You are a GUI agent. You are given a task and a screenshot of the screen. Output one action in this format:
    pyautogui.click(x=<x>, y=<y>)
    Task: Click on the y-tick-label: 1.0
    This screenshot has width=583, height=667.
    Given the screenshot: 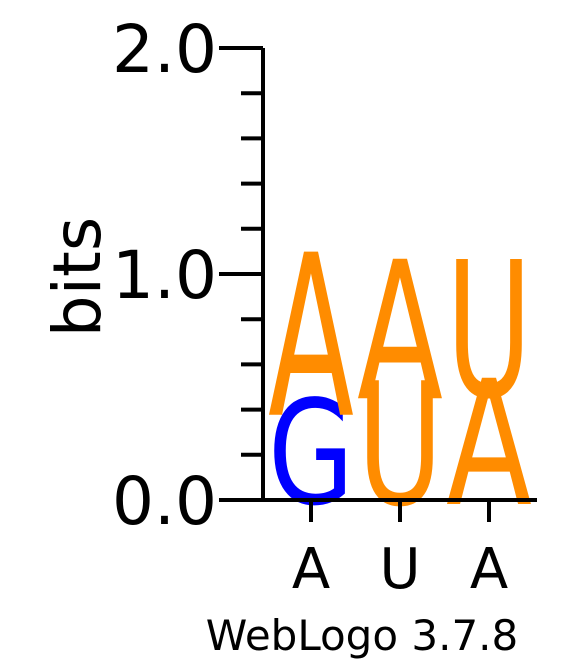 What is the action you would take?
    pyautogui.click(x=164, y=275)
    